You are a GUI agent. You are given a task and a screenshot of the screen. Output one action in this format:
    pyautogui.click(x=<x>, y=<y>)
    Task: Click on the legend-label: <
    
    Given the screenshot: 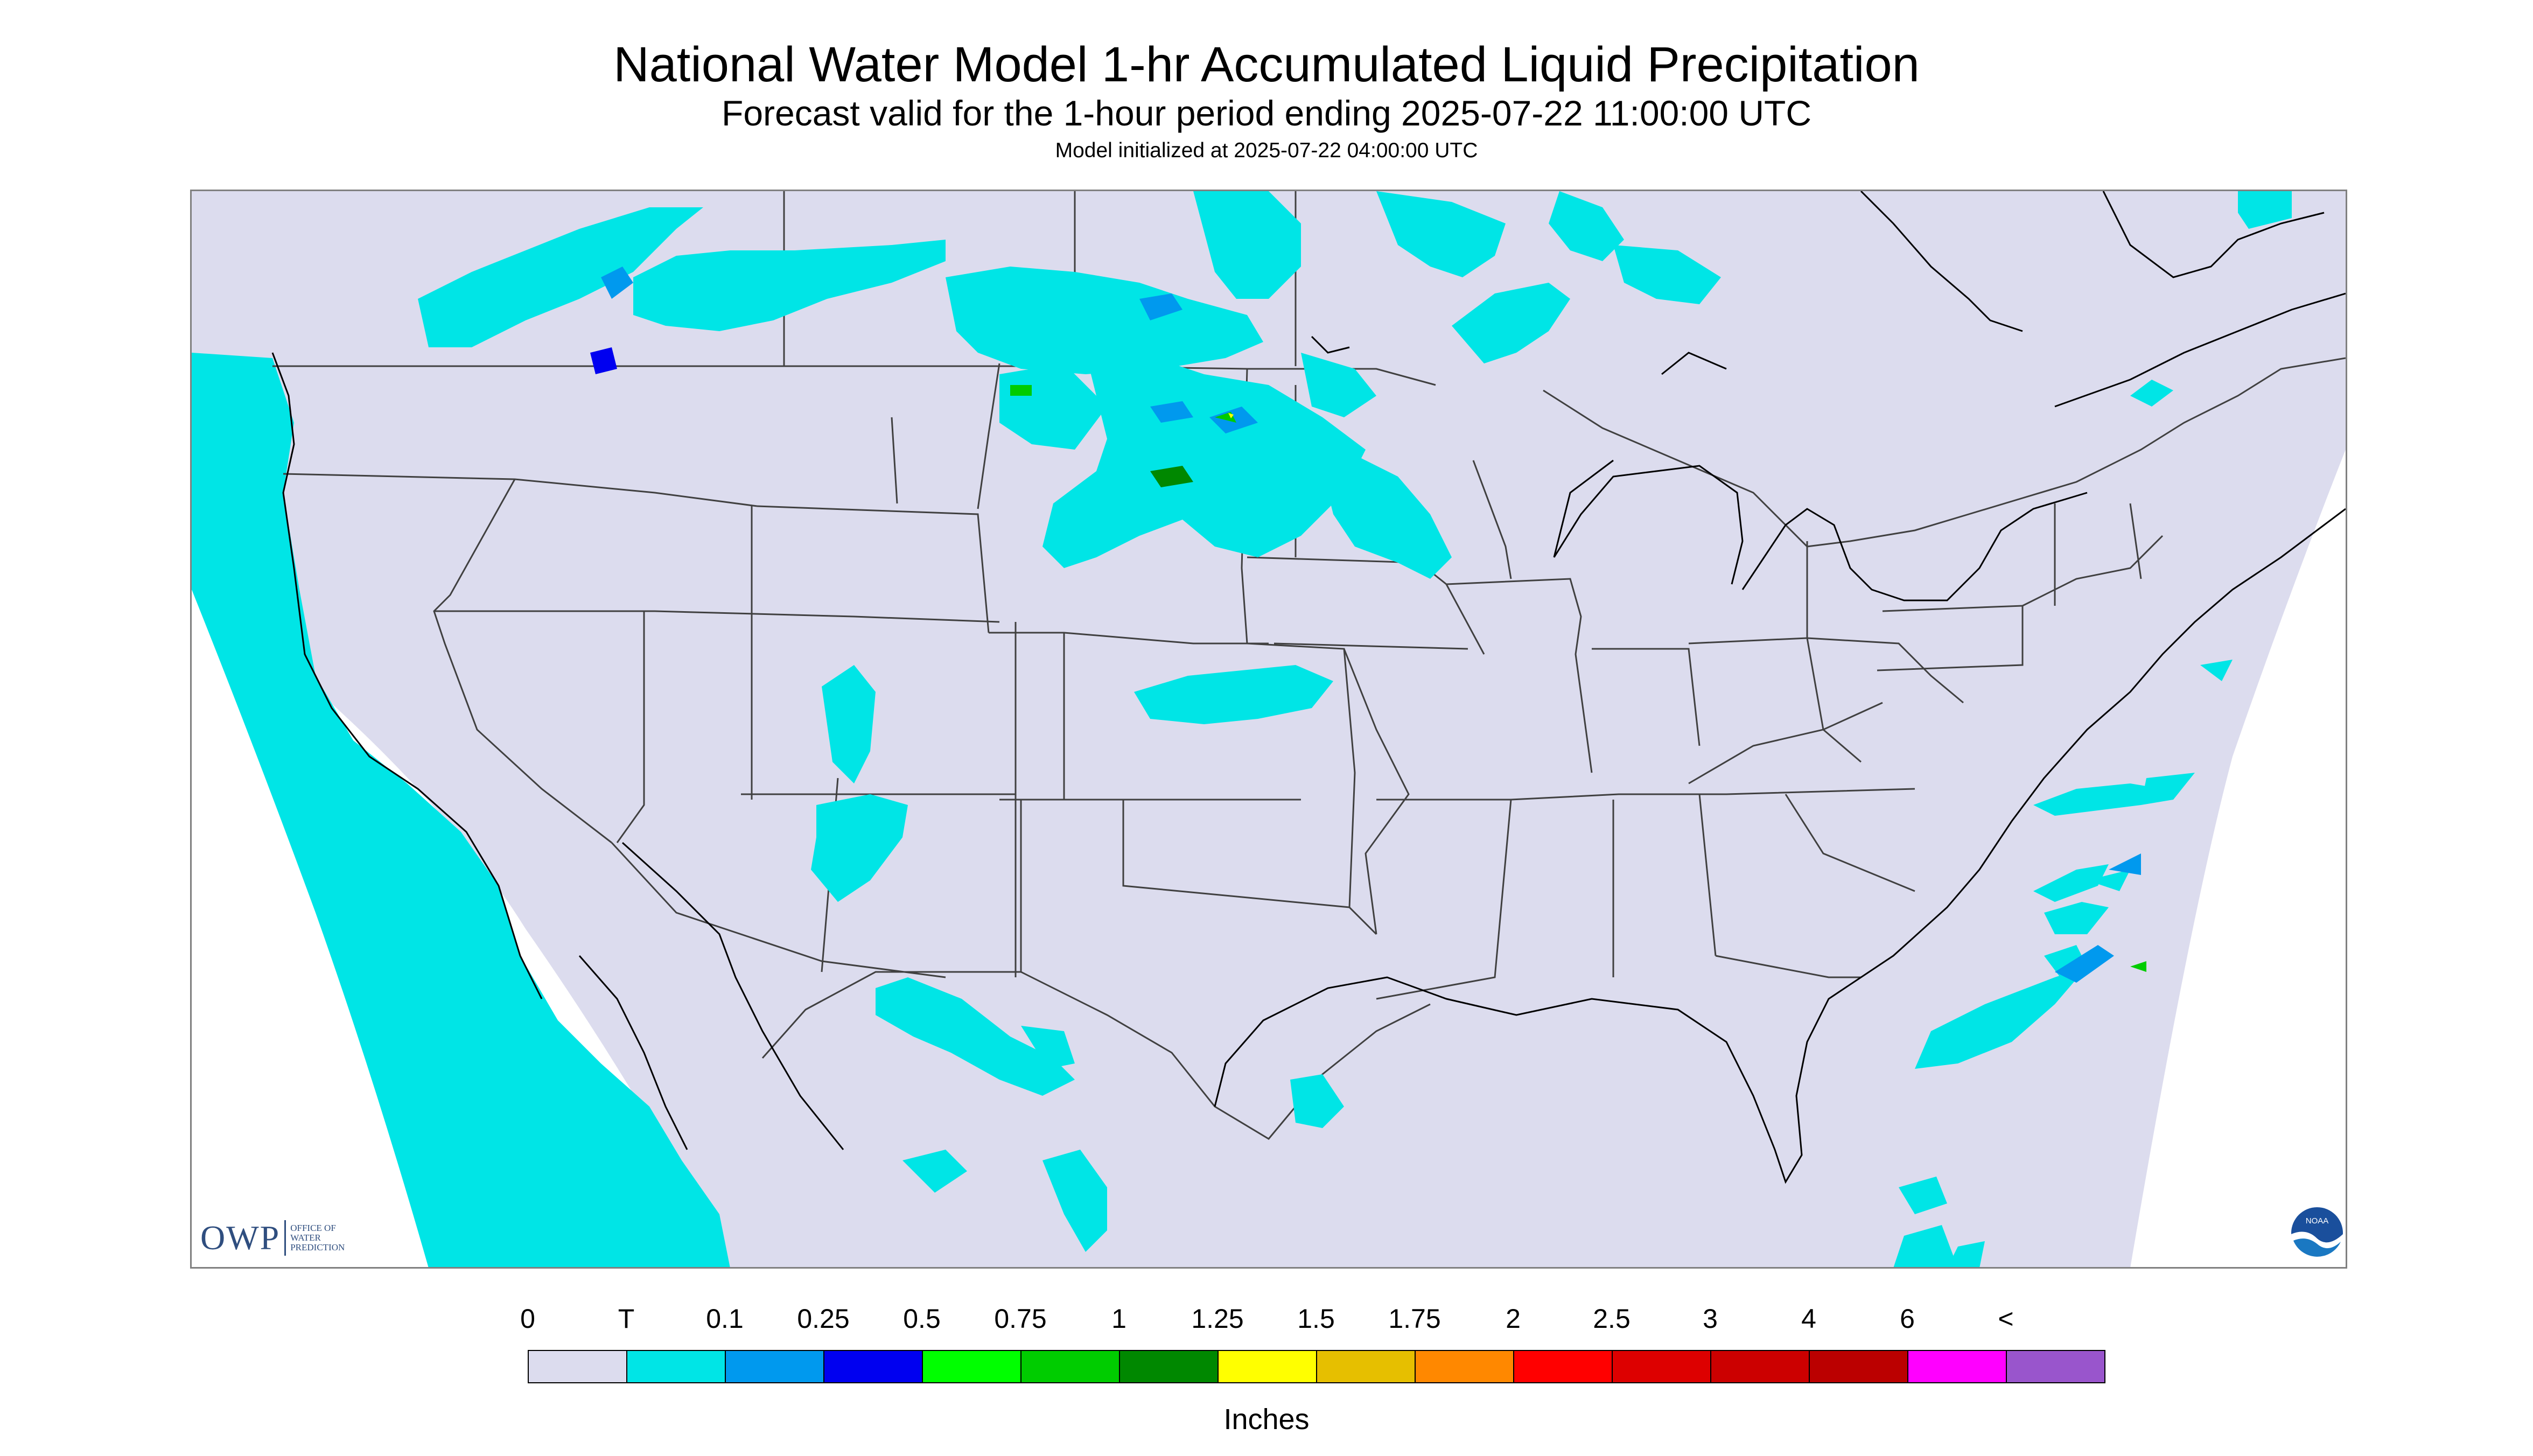 What is the action you would take?
    pyautogui.click(x=2006, y=1319)
    